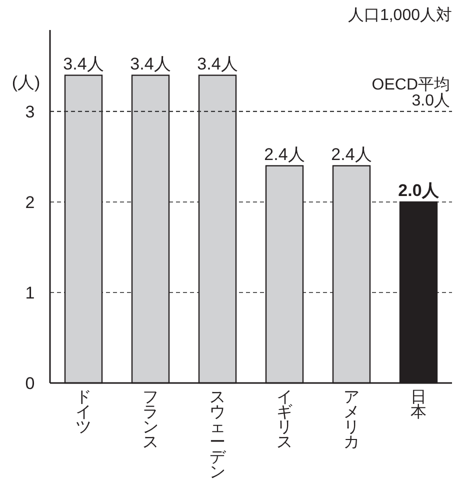 The image size is (456, 488). What do you see at coordinates (30, 383) in the screenshot?
I see `y-tick-label: 0` at bounding box center [30, 383].